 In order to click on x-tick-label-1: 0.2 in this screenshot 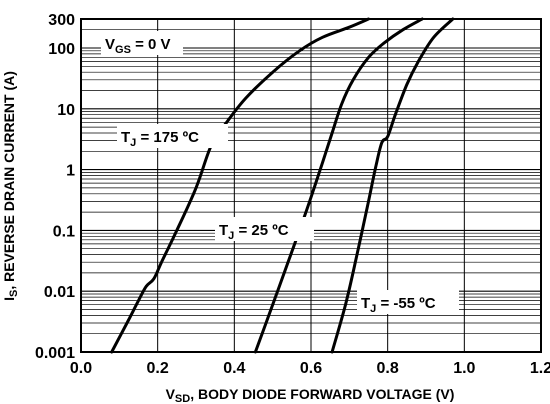, I will do `click(158, 368)`.